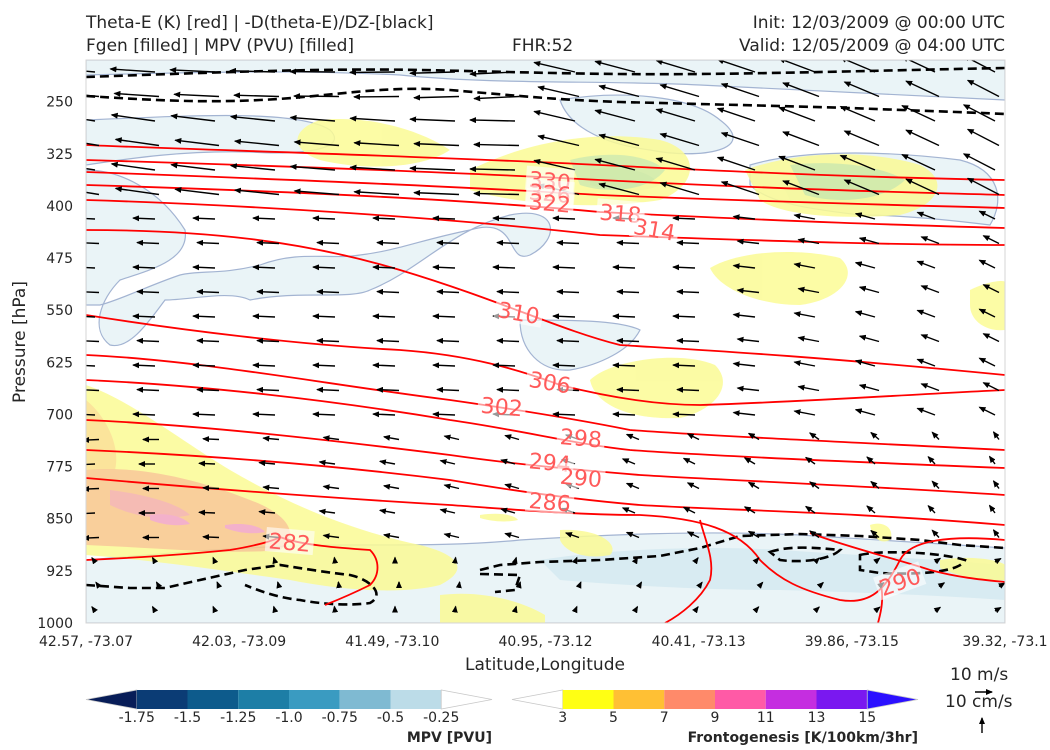  Describe the element at coordinates (852, 642) in the screenshot. I see `x-tick-label: 39.86, -73.15` at that location.